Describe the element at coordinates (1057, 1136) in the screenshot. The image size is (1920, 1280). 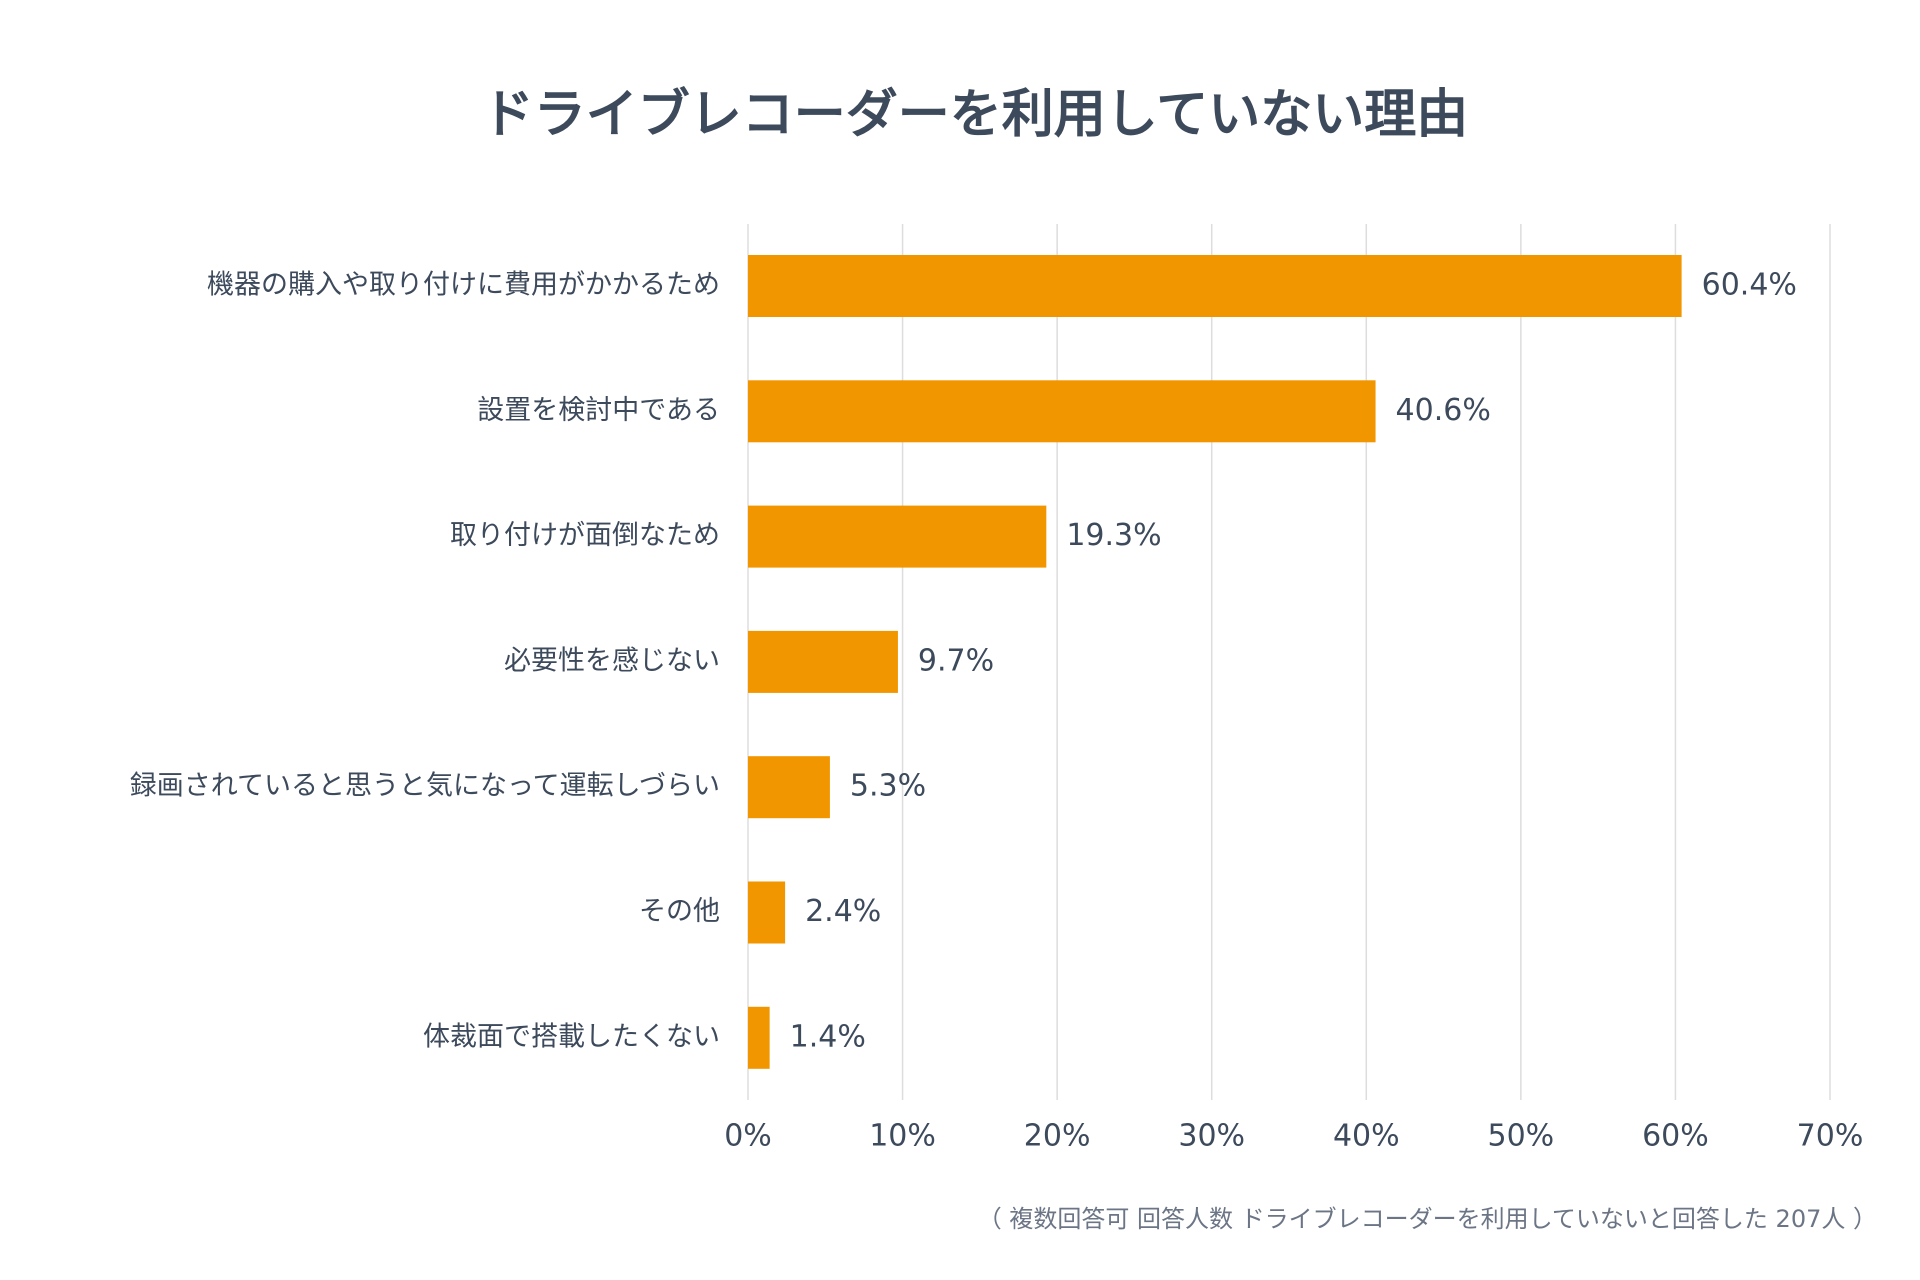
I see `x-tick-label: 20%` at that location.